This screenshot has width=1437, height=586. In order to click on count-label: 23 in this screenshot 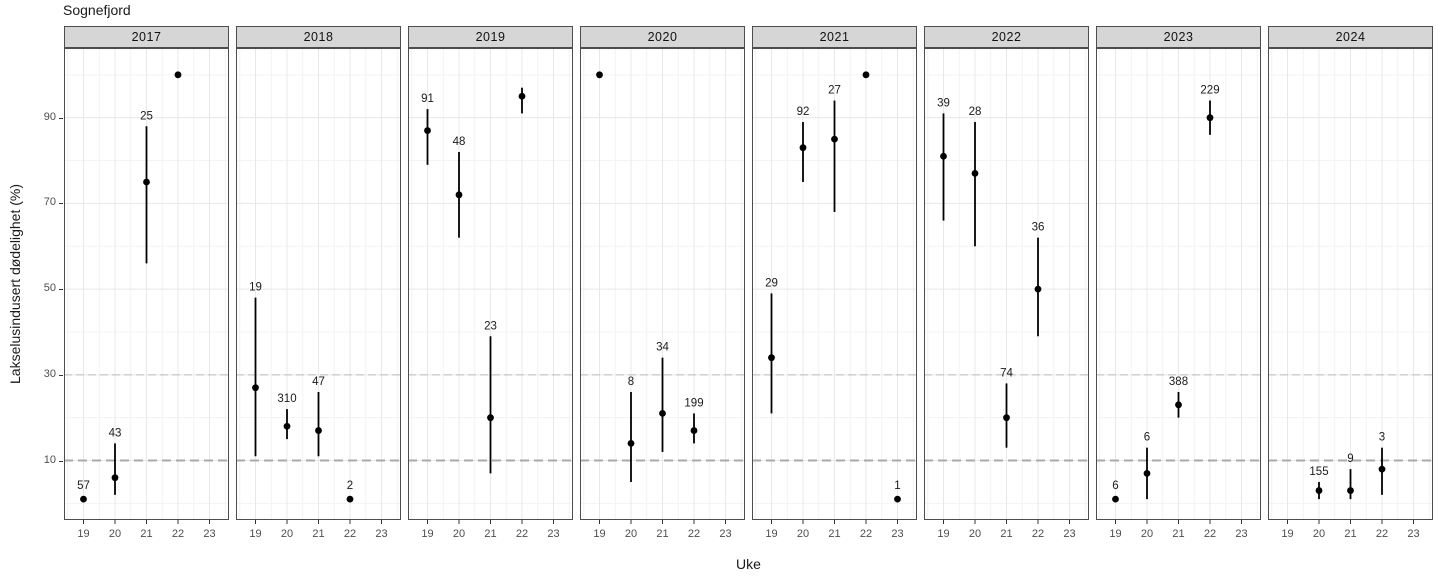, I will do `click(490, 326)`.